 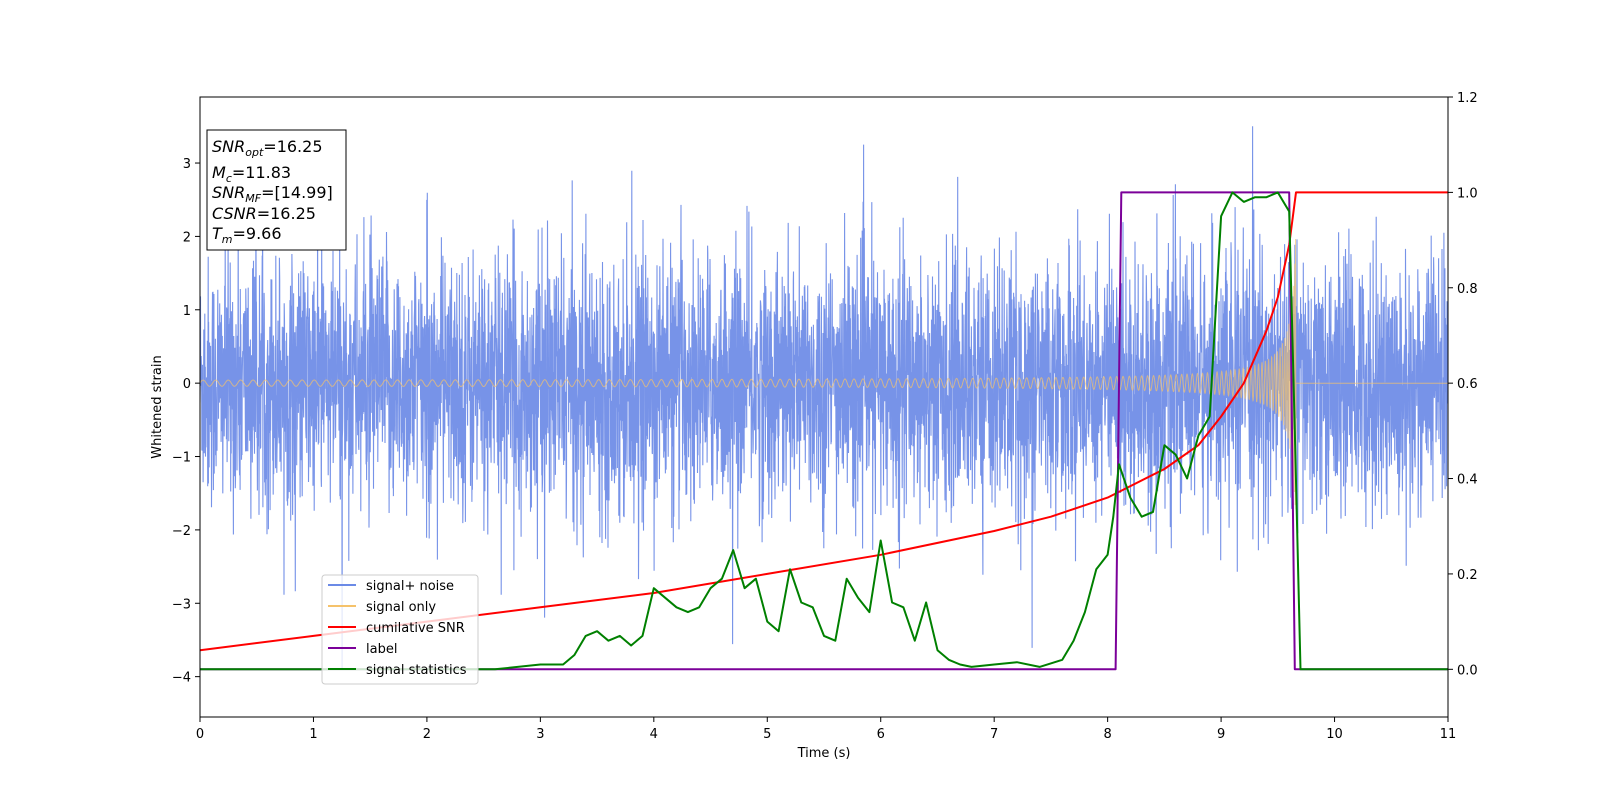 I want to click on y-left-tick-label: 0, so click(x=187, y=384).